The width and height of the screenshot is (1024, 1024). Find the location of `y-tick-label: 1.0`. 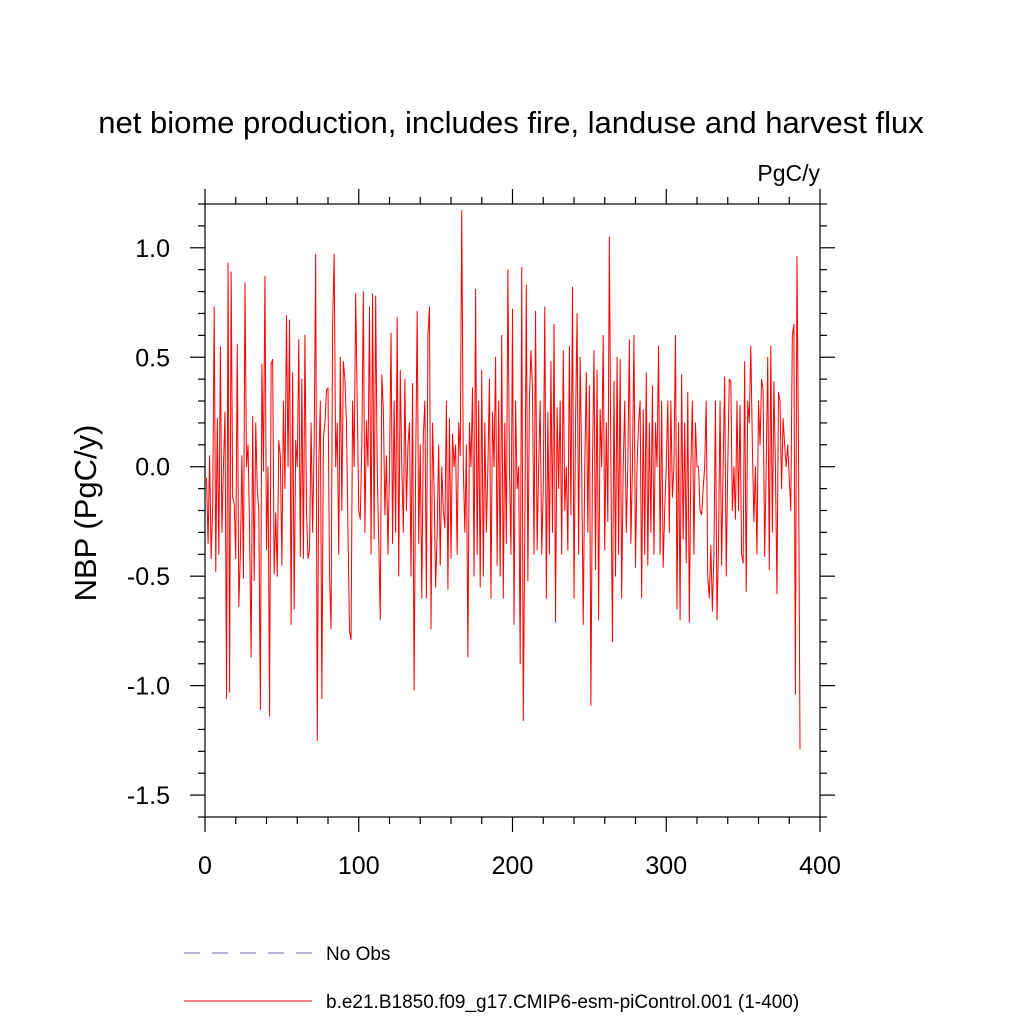

y-tick-label: 1.0 is located at coordinates (152, 249).